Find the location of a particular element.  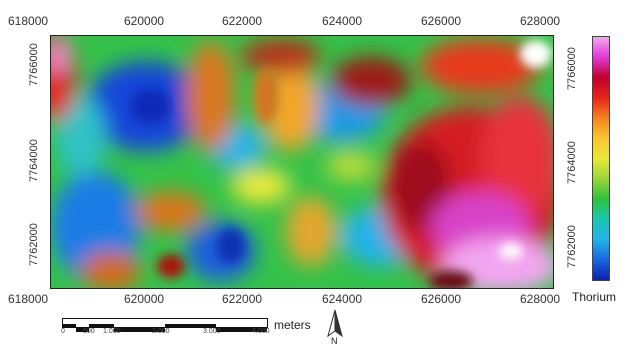

x-tick-top: 624000 is located at coordinates (342, 21).